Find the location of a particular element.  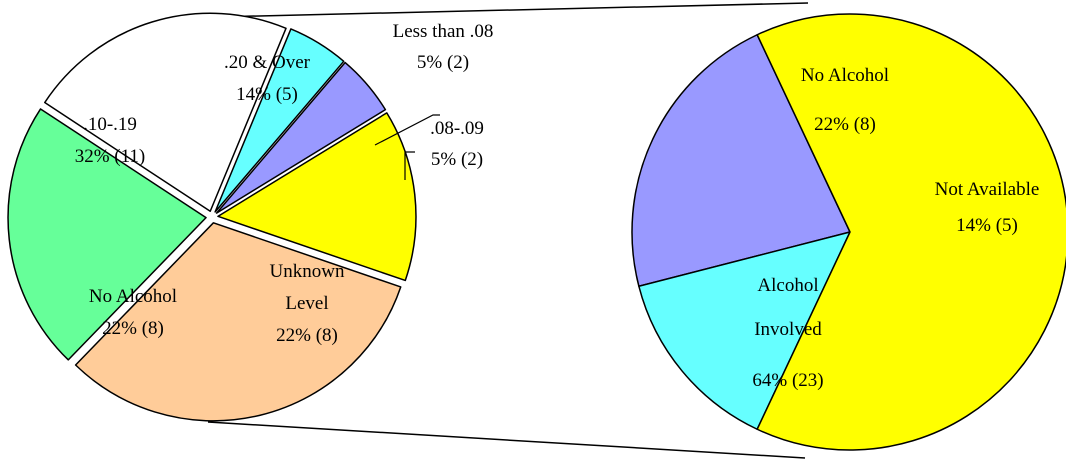

label-08-09-value: 5% (2) is located at coordinates (457, 159).